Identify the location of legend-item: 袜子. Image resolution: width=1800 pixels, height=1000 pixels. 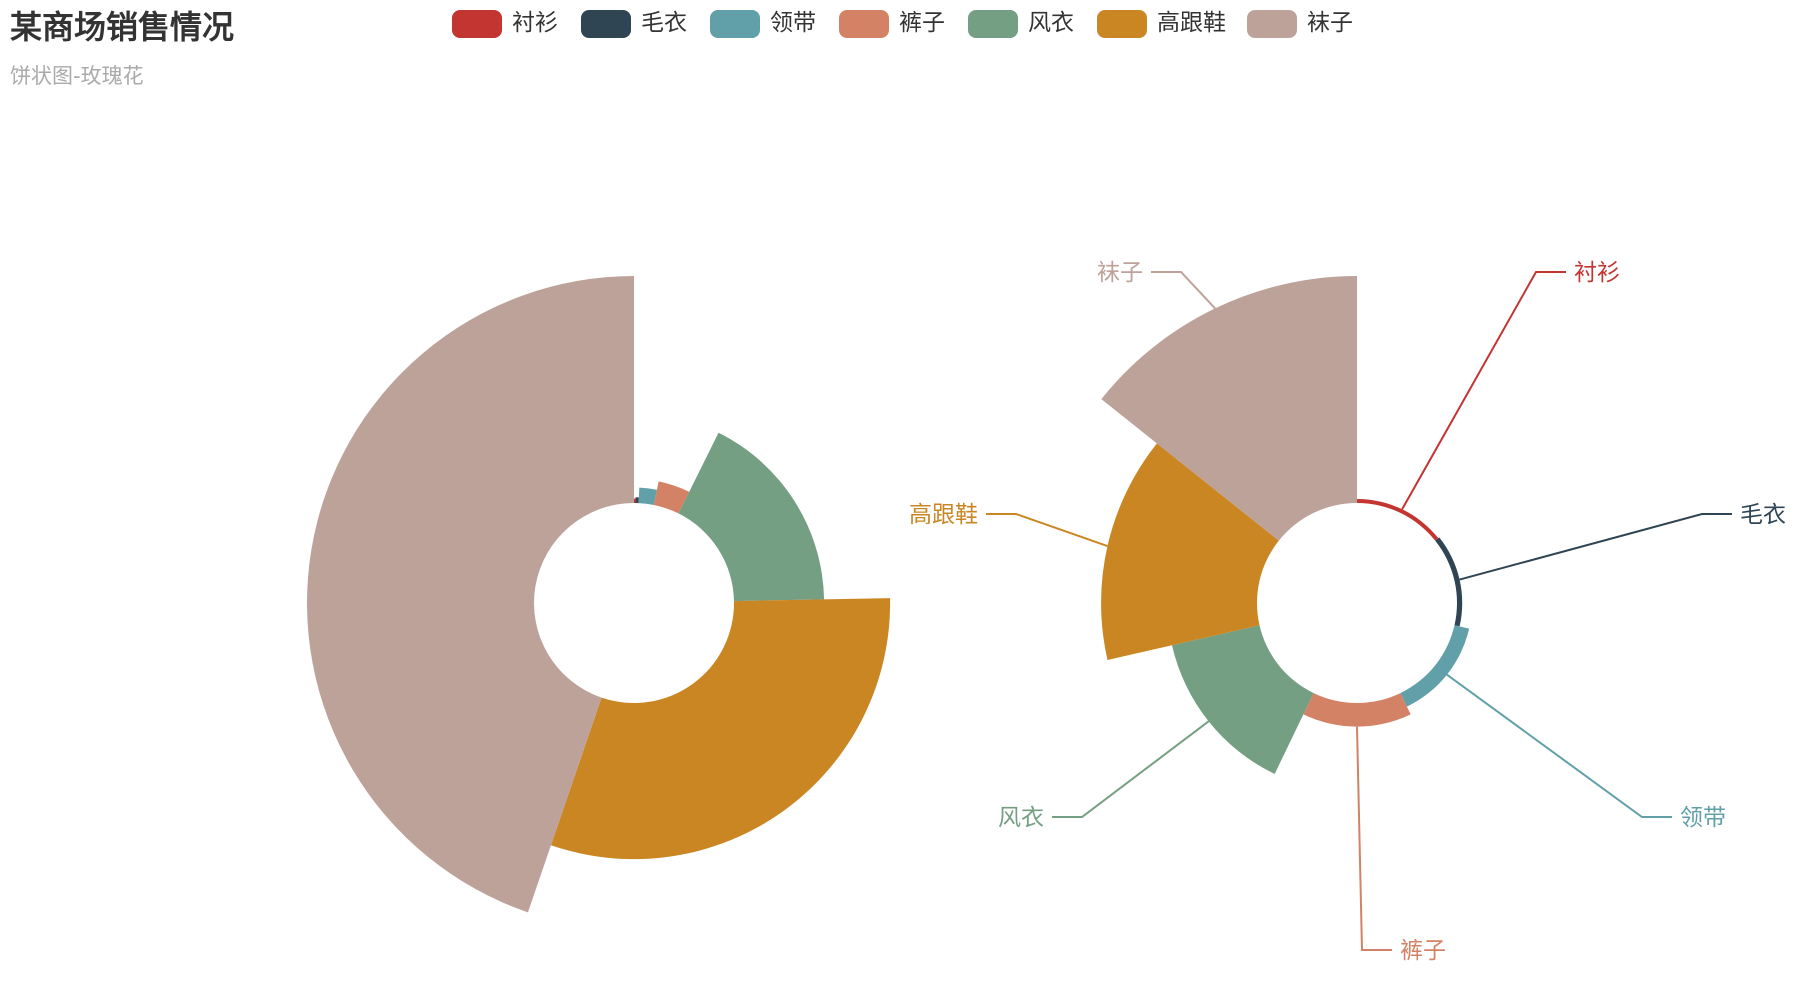
(1300, 24).